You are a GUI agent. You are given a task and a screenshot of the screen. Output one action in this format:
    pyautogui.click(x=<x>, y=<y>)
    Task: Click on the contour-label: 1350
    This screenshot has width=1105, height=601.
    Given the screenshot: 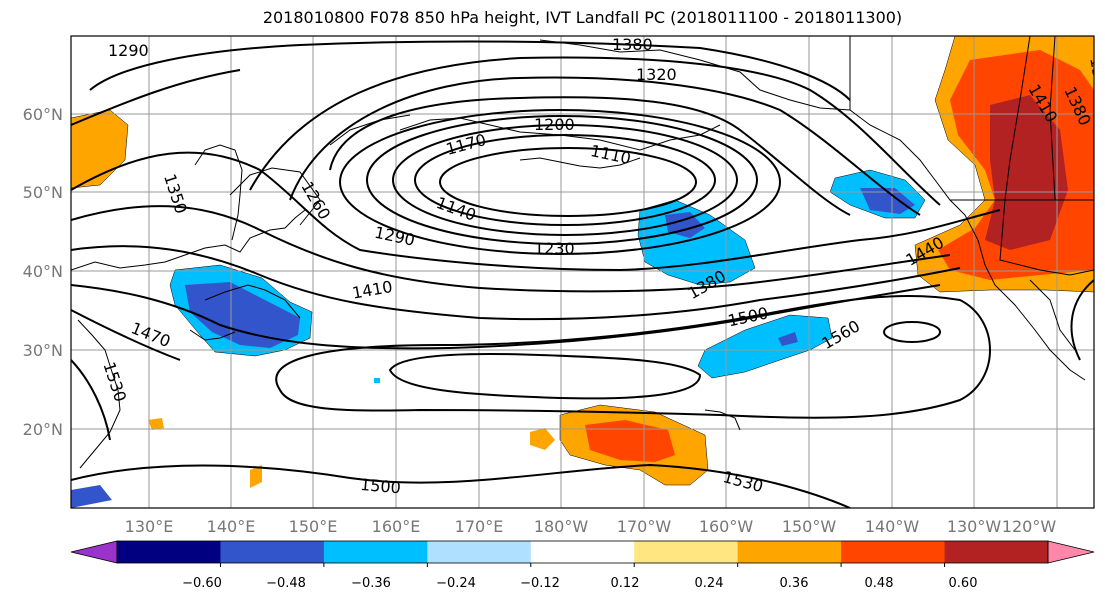 What is the action you would take?
    pyautogui.click(x=1095, y=77)
    